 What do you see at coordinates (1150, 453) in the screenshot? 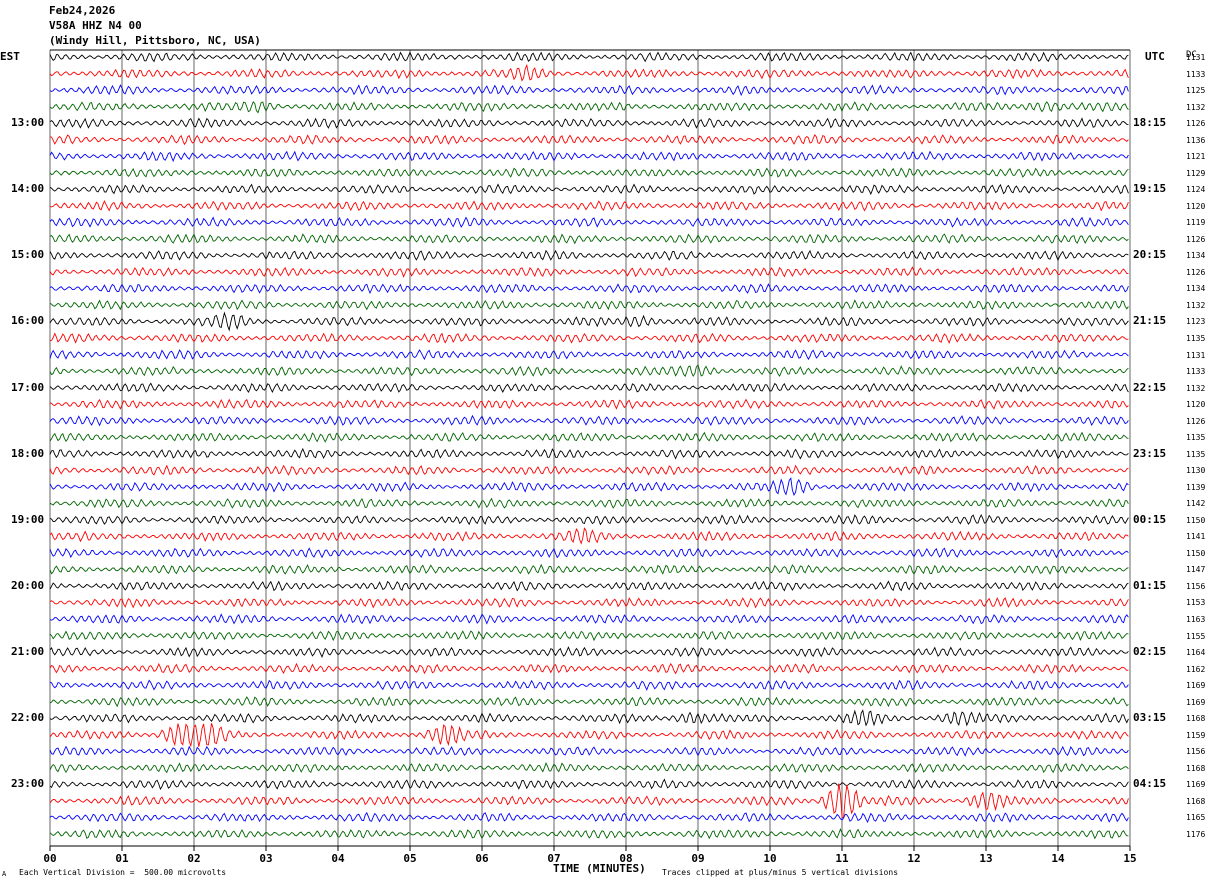
I see `right-hour-label: 23:15` at bounding box center [1150, 453].